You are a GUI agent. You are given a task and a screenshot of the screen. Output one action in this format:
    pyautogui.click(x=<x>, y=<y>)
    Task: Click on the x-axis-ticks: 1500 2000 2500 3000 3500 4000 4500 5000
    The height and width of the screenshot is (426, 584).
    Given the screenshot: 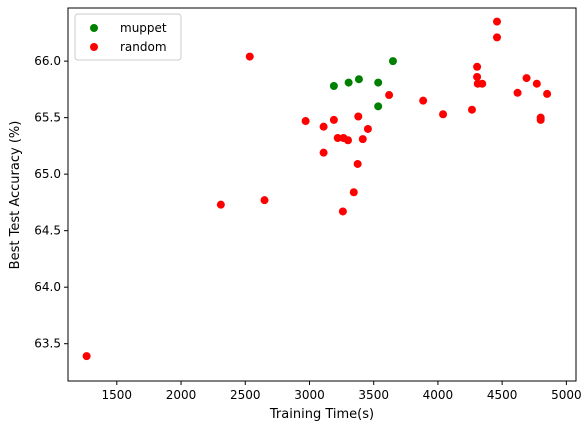 What is the action you would take?
    pyautogui.click(x=342, y=391)
    